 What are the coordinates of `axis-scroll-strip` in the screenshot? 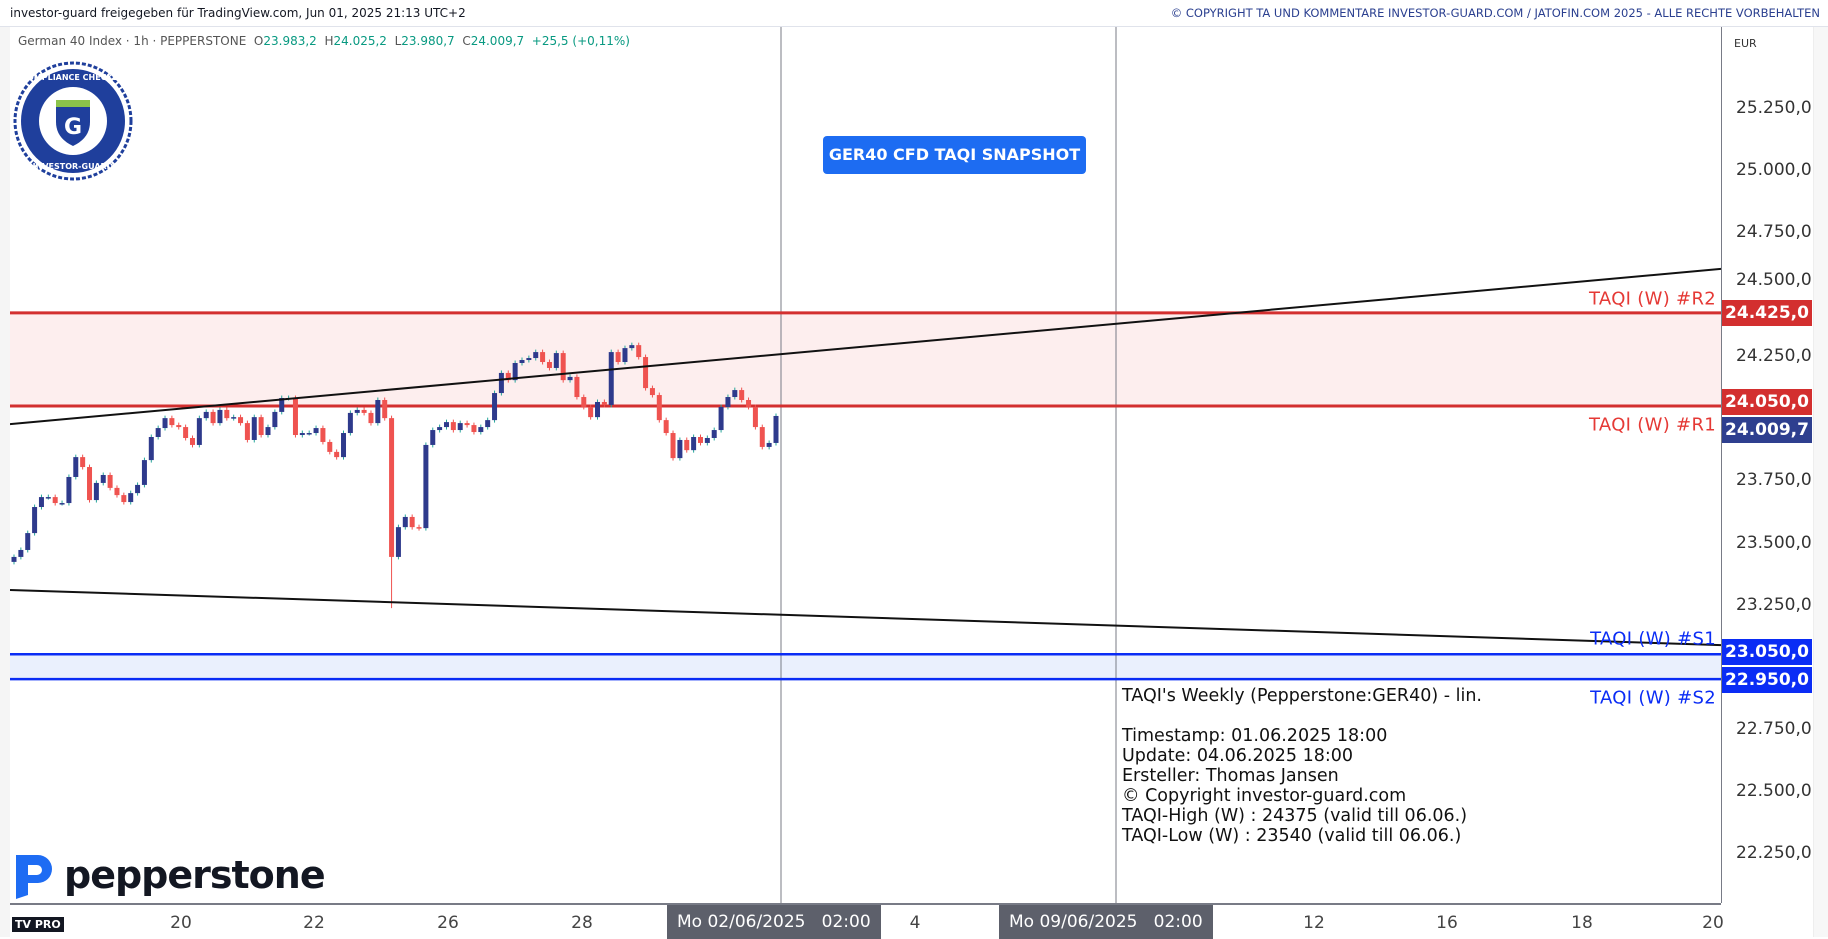 It's located at (1820, 482).